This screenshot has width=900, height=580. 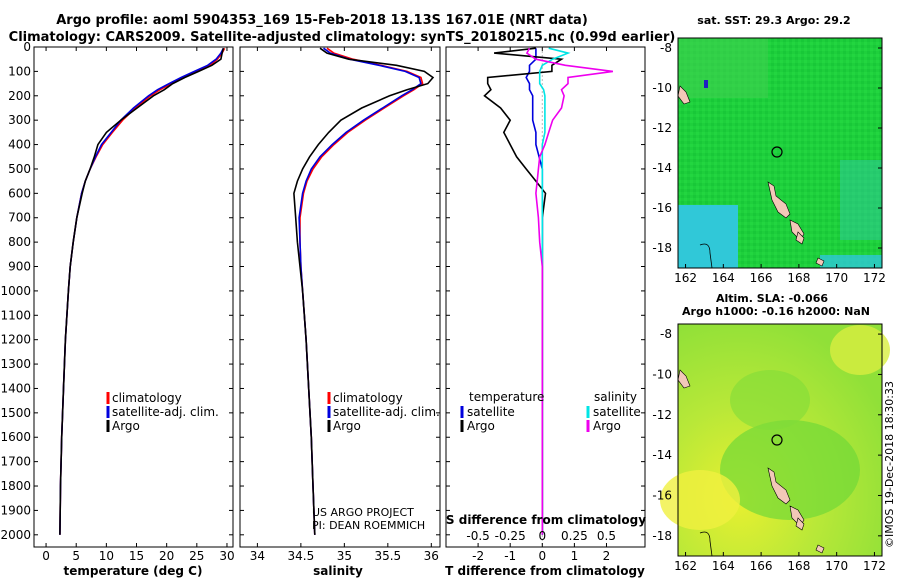 I want to click on x-tick-label: 1, so click(x=575, y=556).